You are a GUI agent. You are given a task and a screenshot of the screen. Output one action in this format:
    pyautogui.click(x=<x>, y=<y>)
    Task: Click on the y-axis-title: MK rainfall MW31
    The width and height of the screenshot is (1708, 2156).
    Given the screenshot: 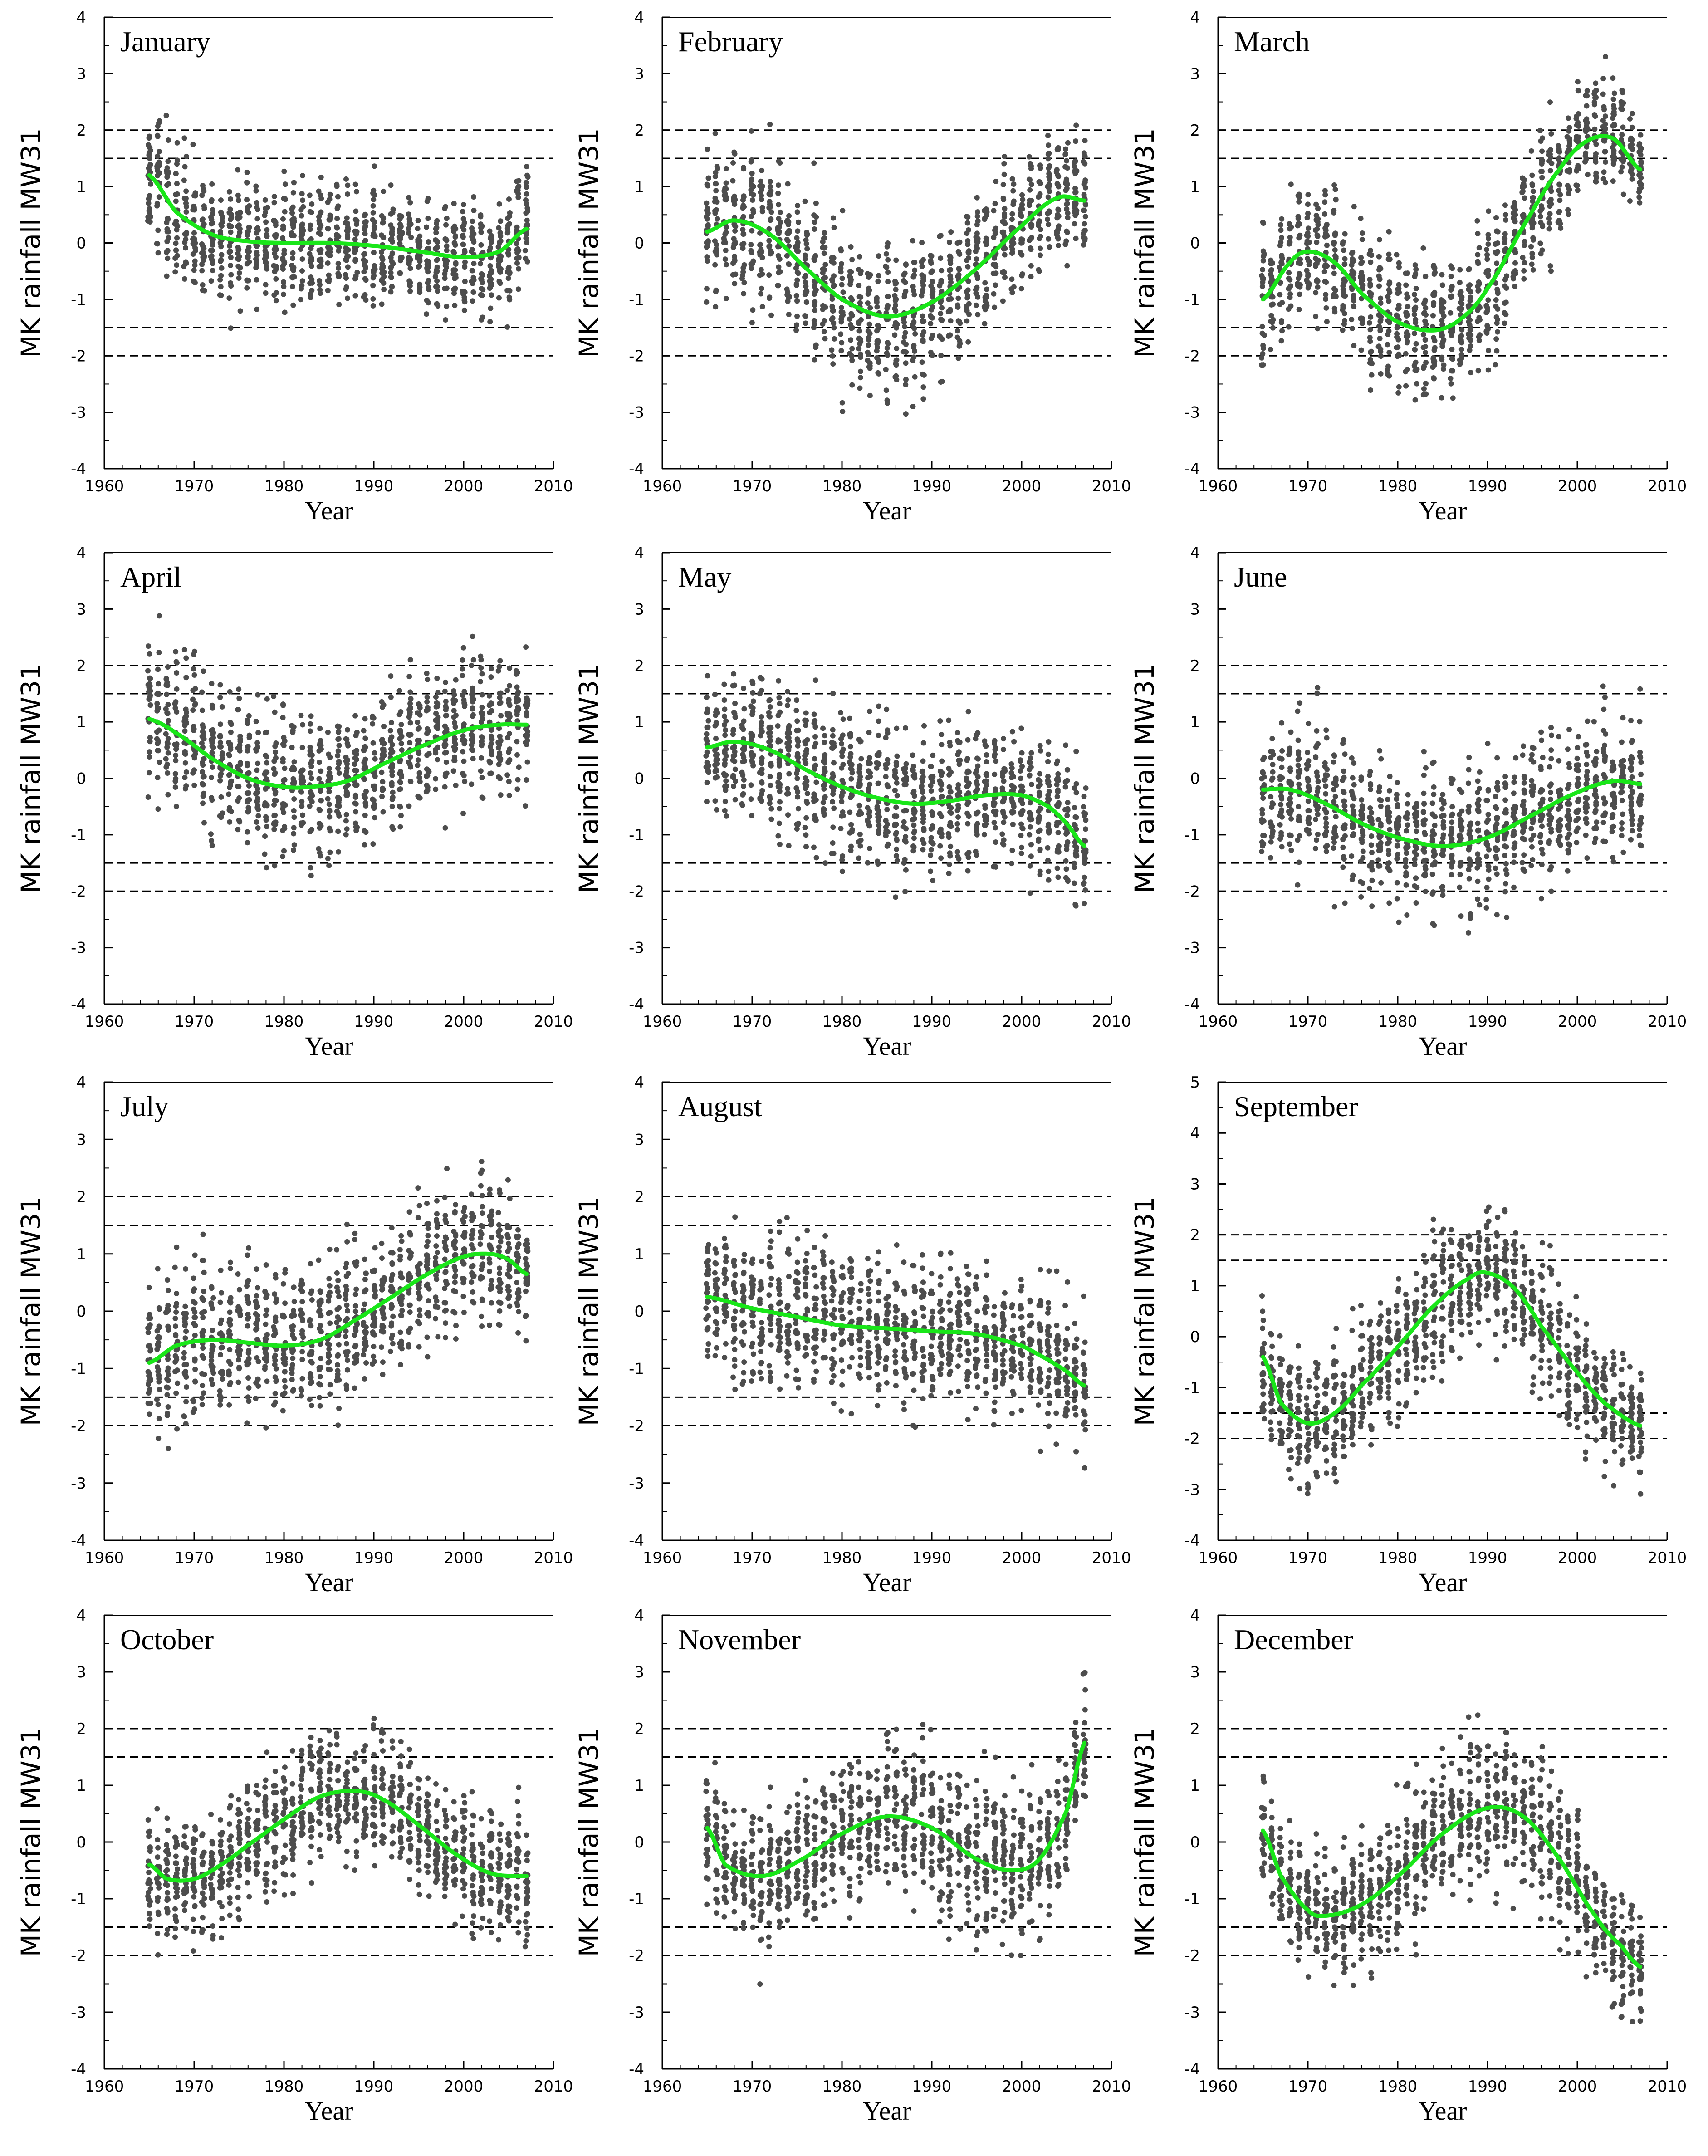 What is the action you would take?
    pyautogui.click(x=31, y=778)
    